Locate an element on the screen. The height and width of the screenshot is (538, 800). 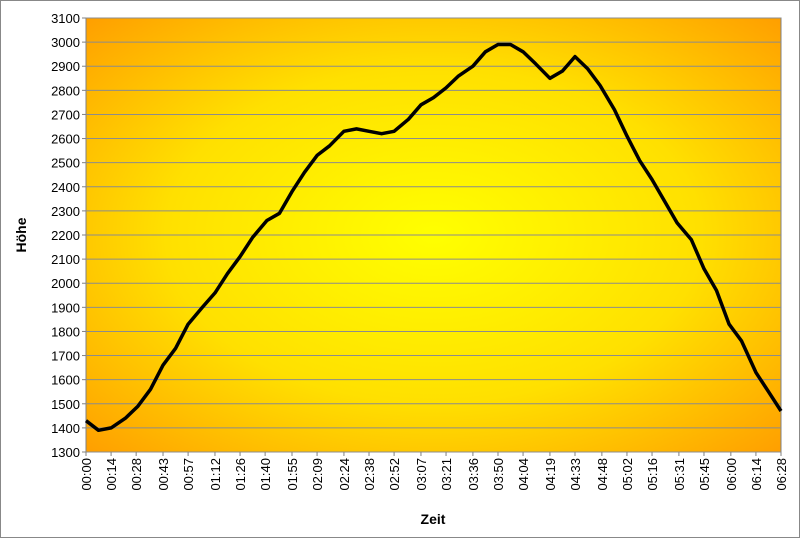
x-tick-label: 00:57 is located at coordinates (188, 474).